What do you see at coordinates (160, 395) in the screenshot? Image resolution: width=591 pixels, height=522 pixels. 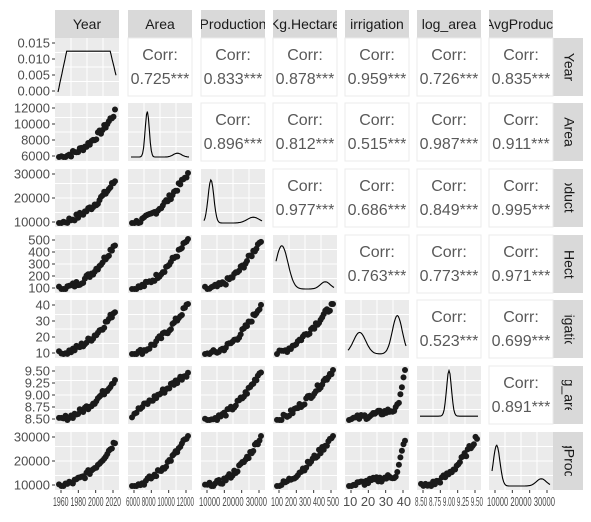 I see `scatter-panel-log-area-vs-area` at bounding box center [160, 395].